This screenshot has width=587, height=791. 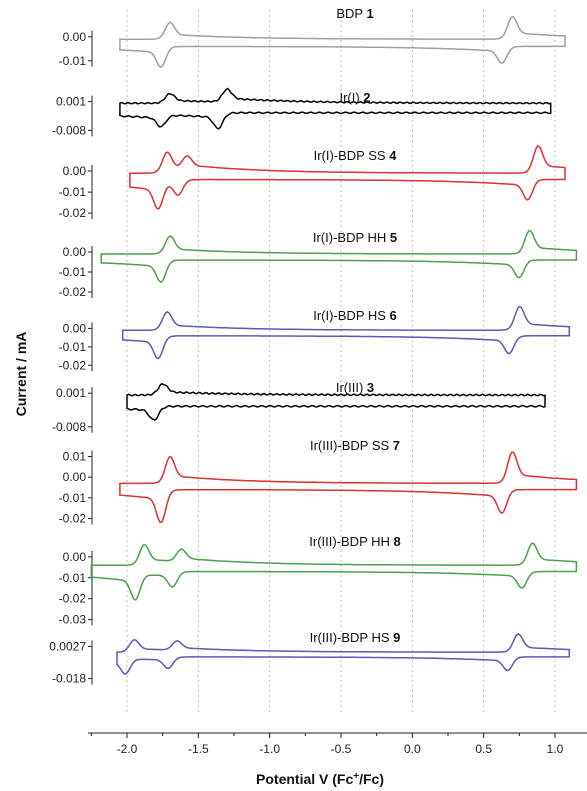 I want to click on panel-9-label-name: Ir(III)-BDP HS, so click(x=352, y=637).